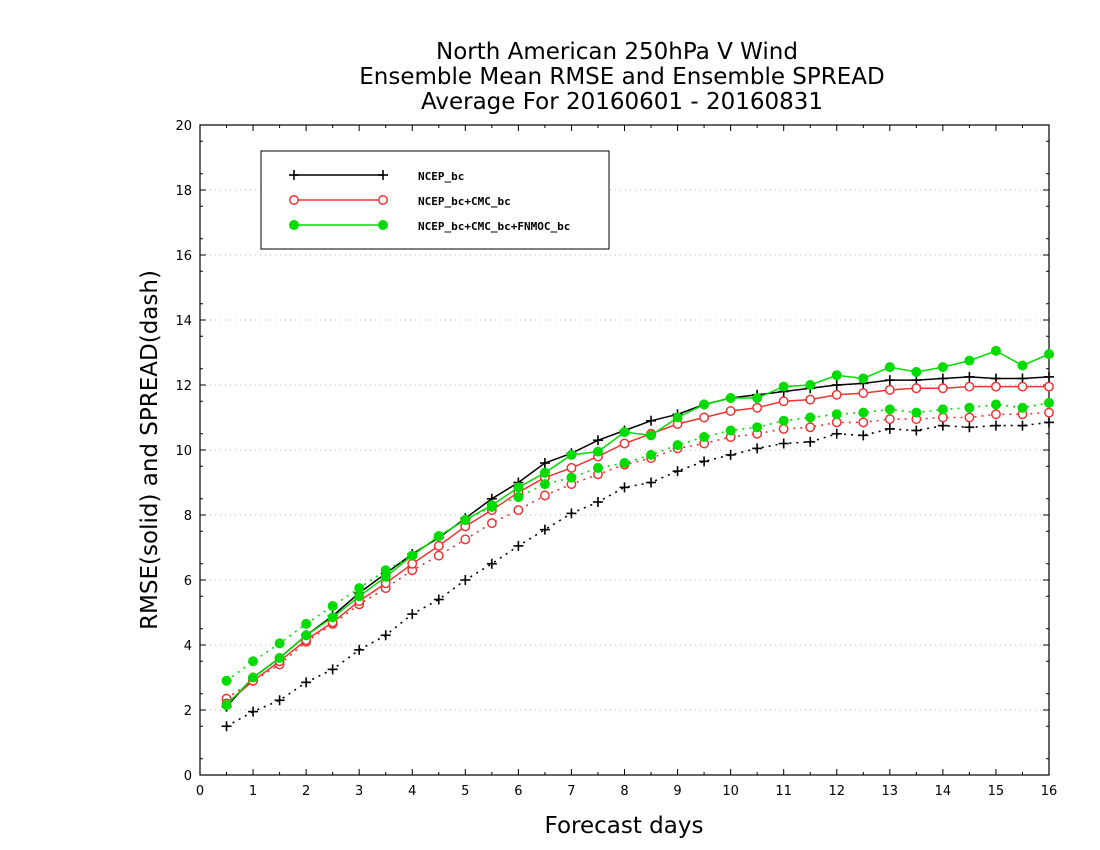  What do you see at coordinates (624, 791) in the screenshot?
I see `x-tick-label-8: 8` at bounding box center [624, 791].